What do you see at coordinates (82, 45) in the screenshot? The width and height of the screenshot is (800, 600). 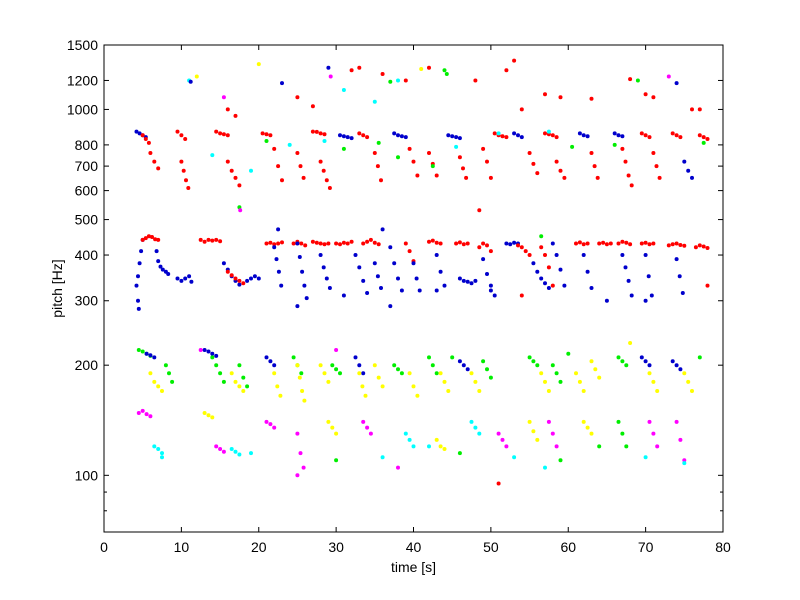 I see `y-tick-label: 1500` at bounding box center [82, 45].